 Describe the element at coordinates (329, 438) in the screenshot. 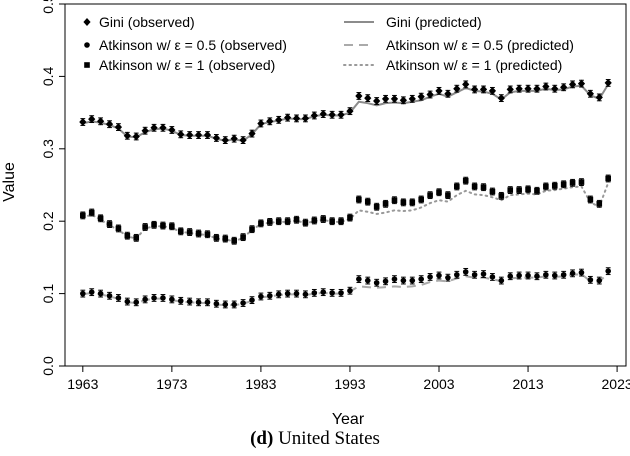

I see `caption-text: United States` at that location.